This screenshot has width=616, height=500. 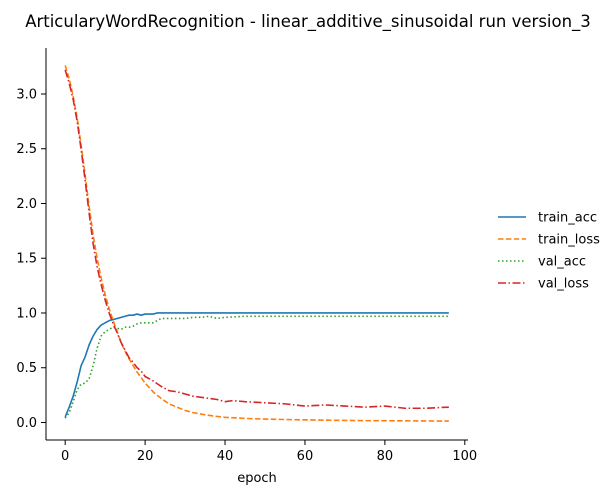 What do you see at coordinates (65, 456) in the screenshot?
I see `x-tick-label: 0` at bounding box center [65, 456].